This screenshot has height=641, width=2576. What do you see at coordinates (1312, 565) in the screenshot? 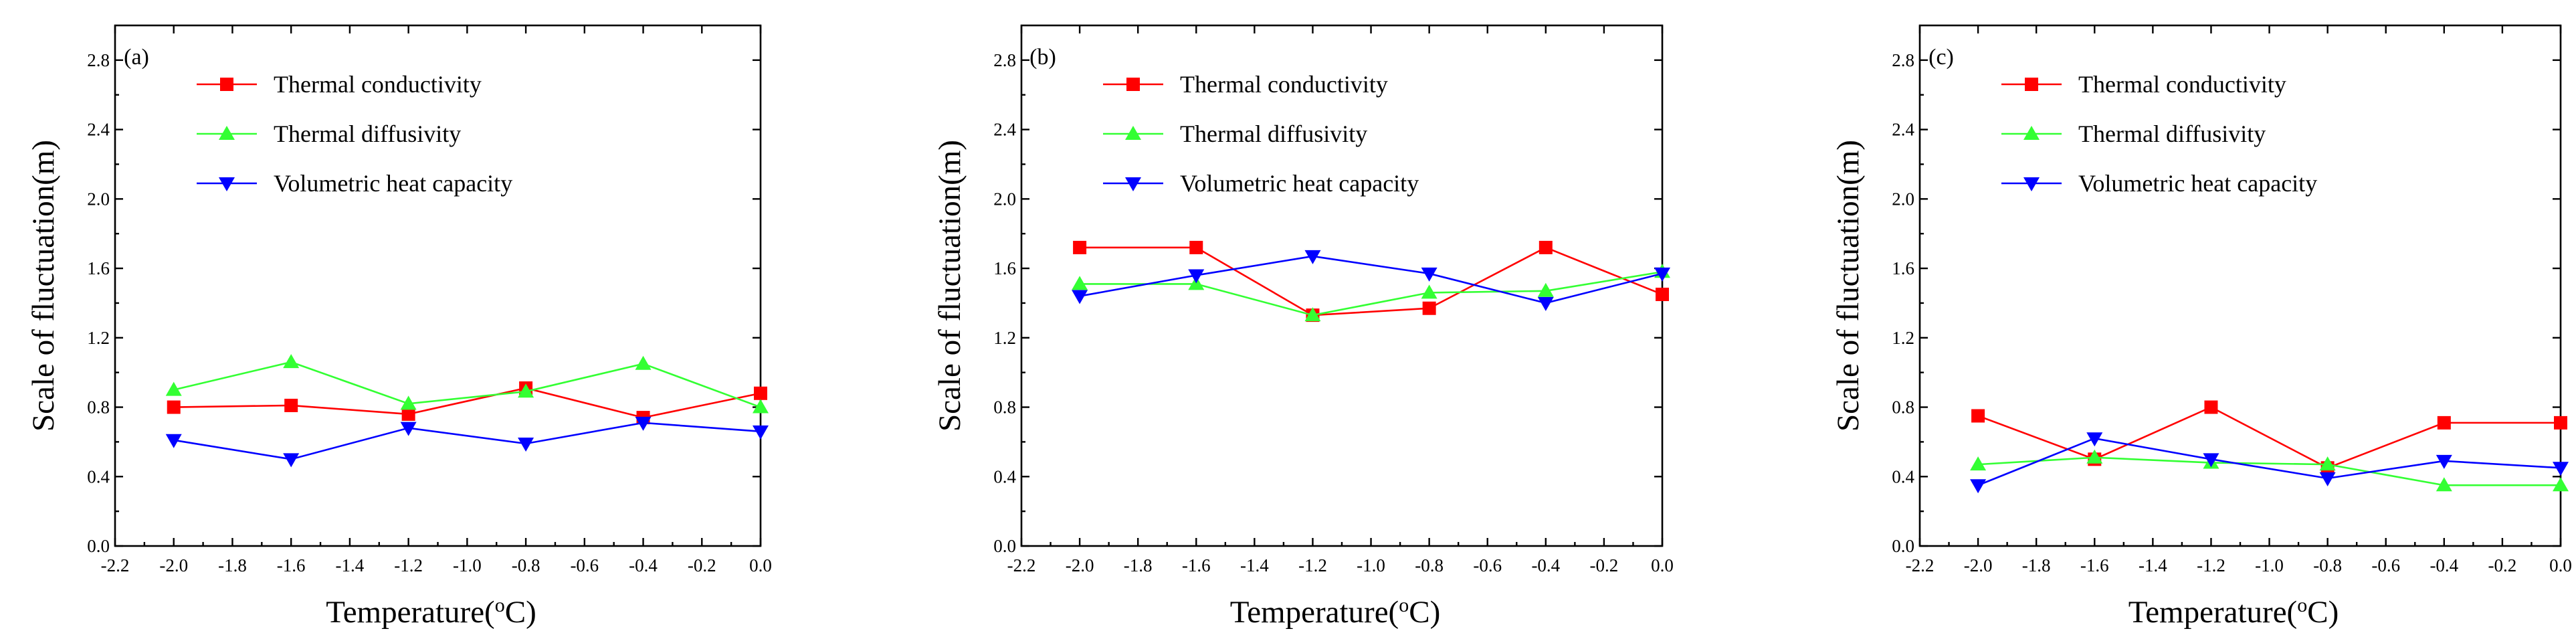
I see `x-tick-label: -1.2` at bounding box center [1312, 565].